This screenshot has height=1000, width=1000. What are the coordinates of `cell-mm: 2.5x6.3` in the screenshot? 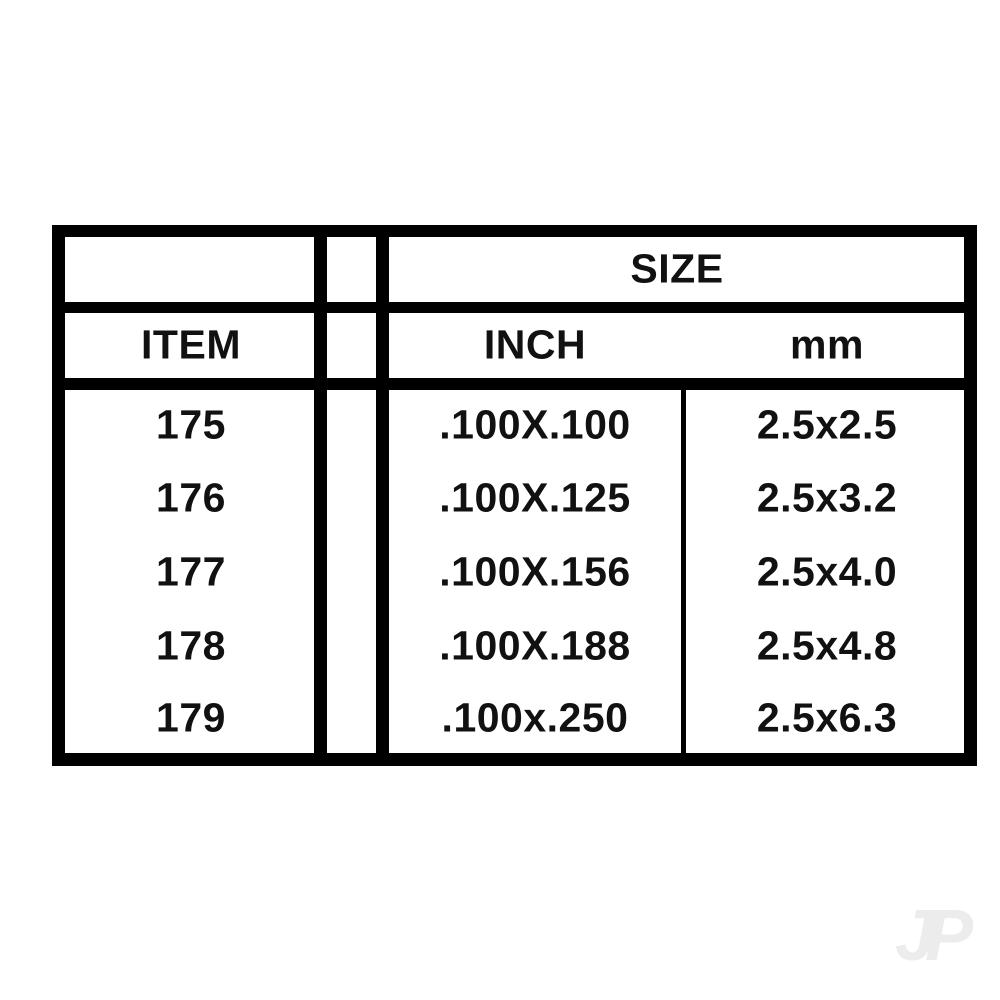 It's located at (827, 717).